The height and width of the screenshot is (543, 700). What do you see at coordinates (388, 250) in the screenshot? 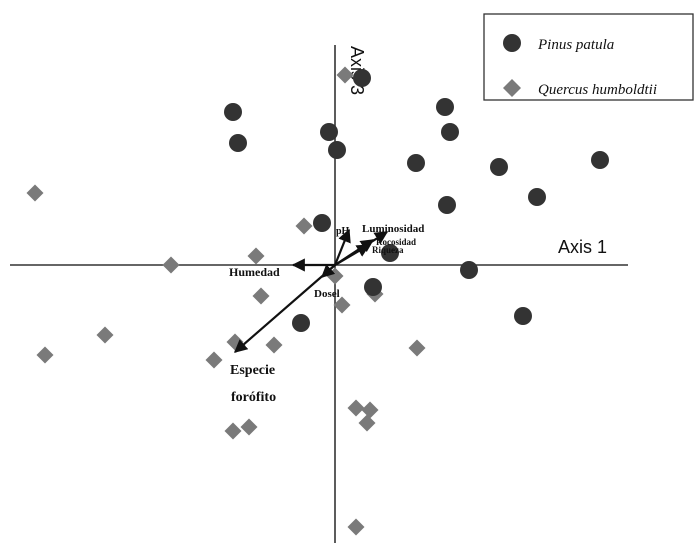
I see `vector-label-riqueza: Riqueza` at bounding box center [388, 250].